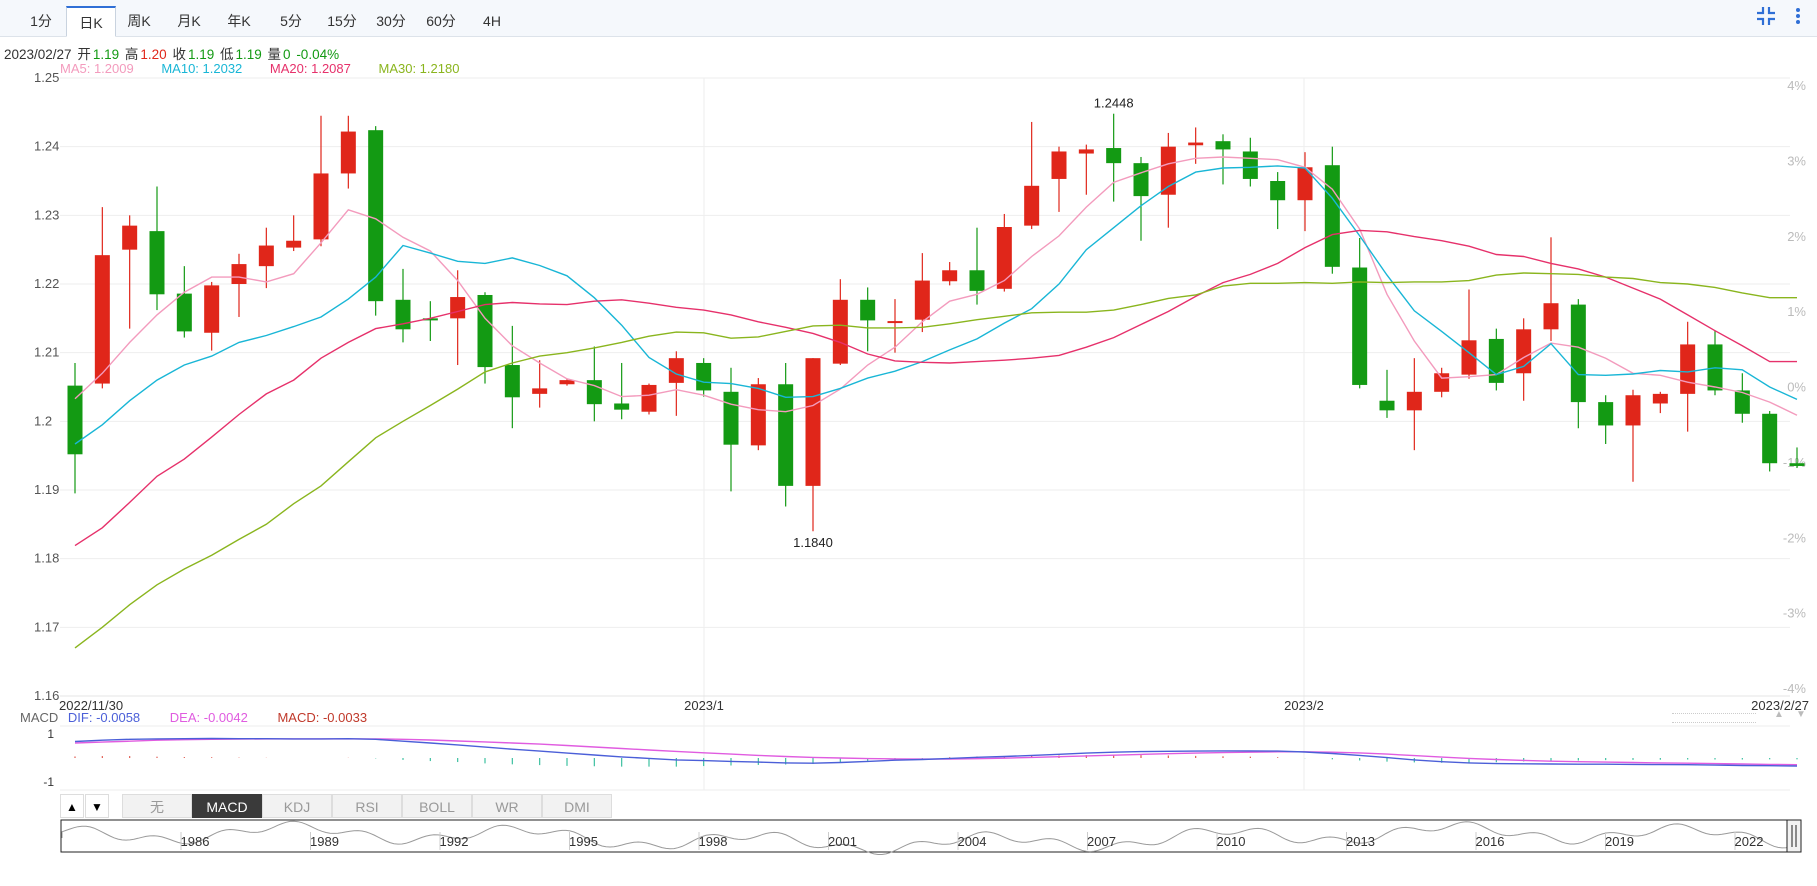  I want to click on navigator-year-label: 2013, so click(1360, 841).